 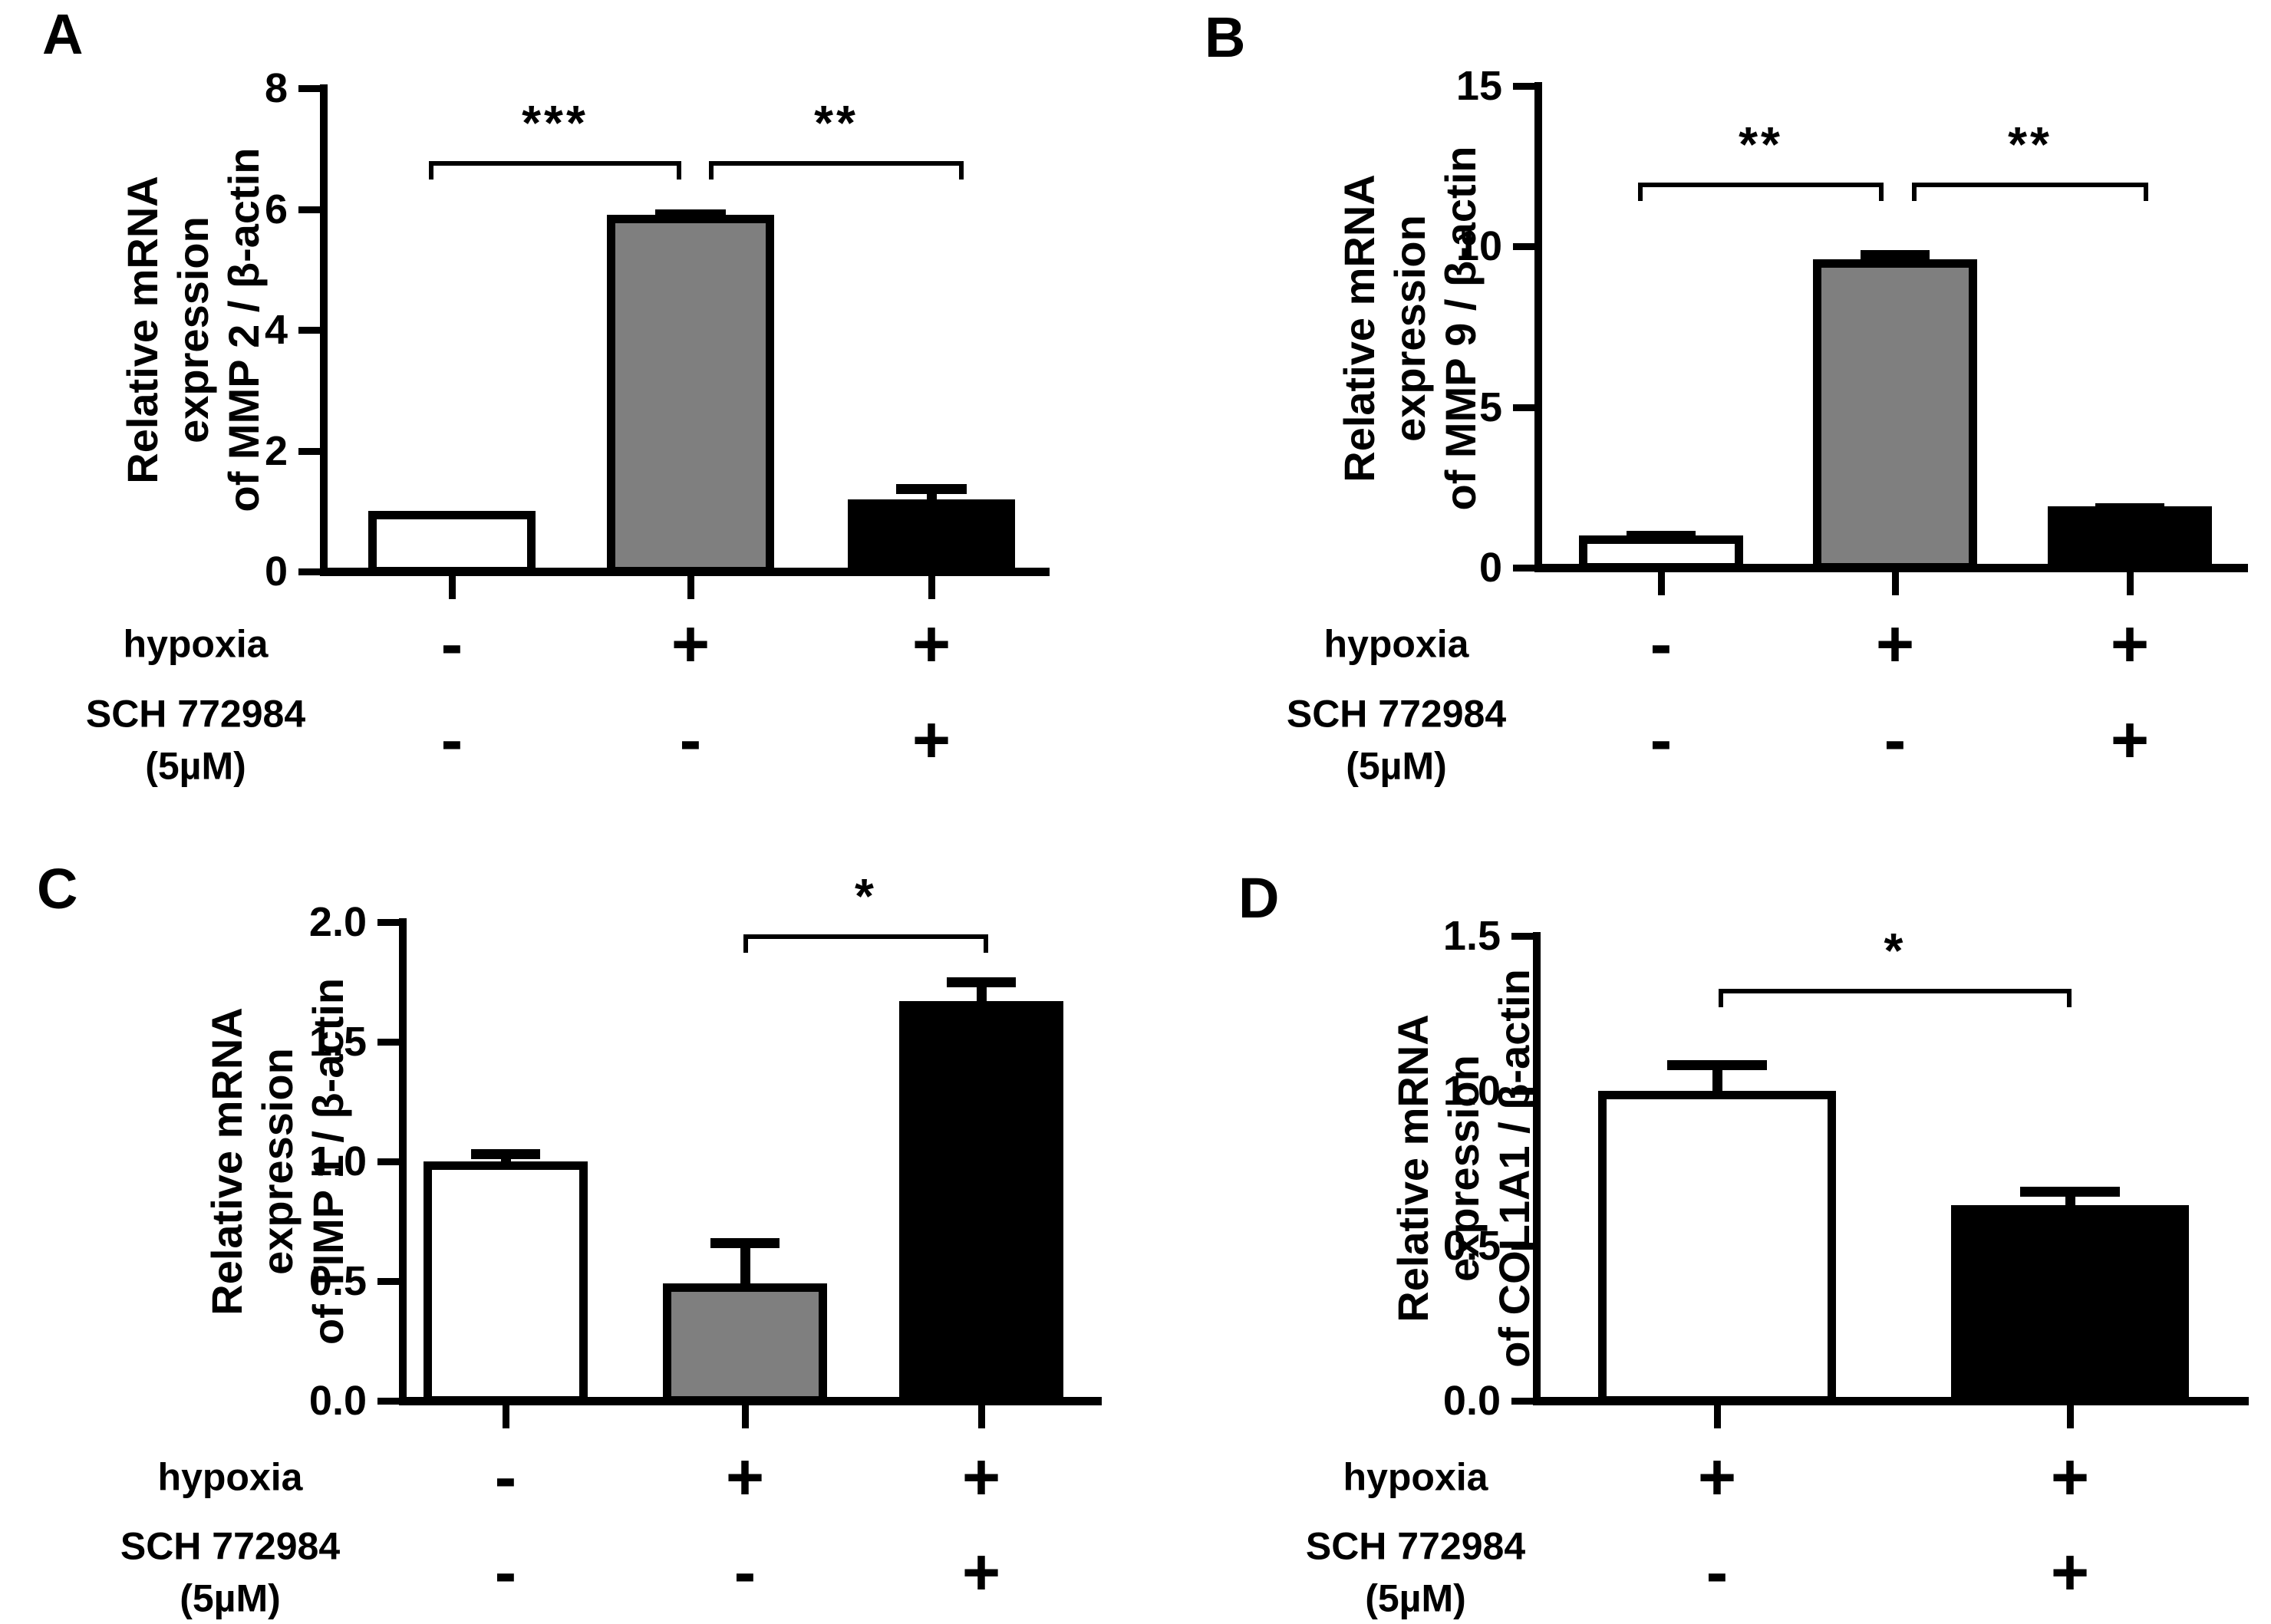 I want to click on y-tick-label: 10, so click(x=1478, y=246).